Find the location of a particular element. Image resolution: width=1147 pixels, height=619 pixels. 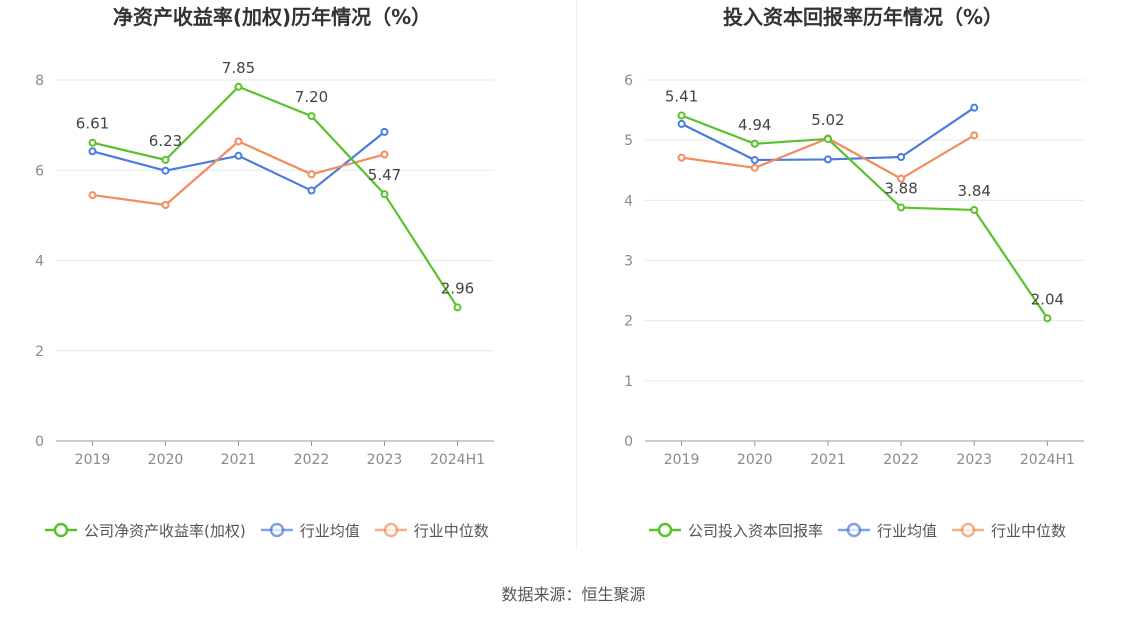

data-label: 5.02 is located at coordinates (827, 120).